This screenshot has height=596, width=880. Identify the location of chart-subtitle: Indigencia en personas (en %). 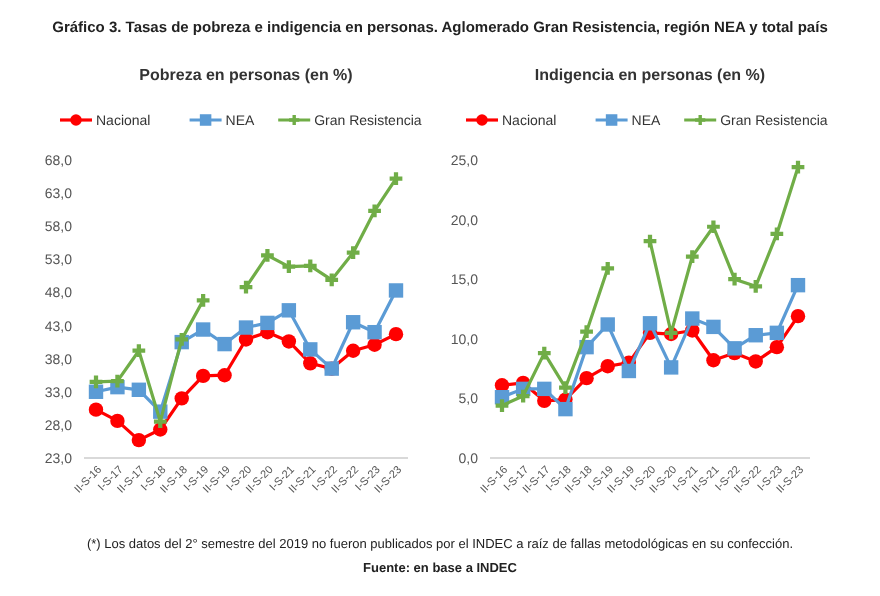
(650, 75).